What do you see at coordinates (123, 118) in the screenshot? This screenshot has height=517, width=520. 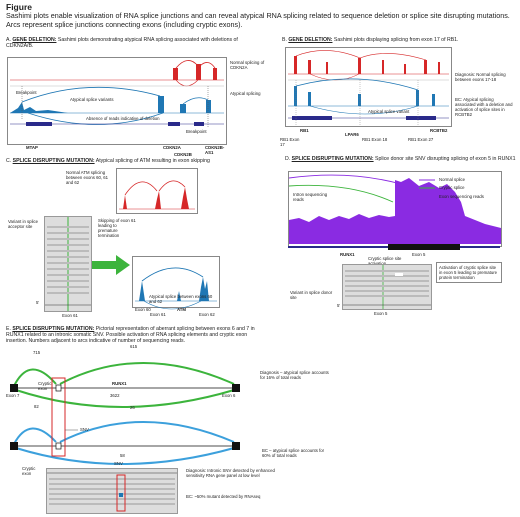 I see `panel-a-absence: Absence of reads indicative of deletion` at bounding box center [123, 118].